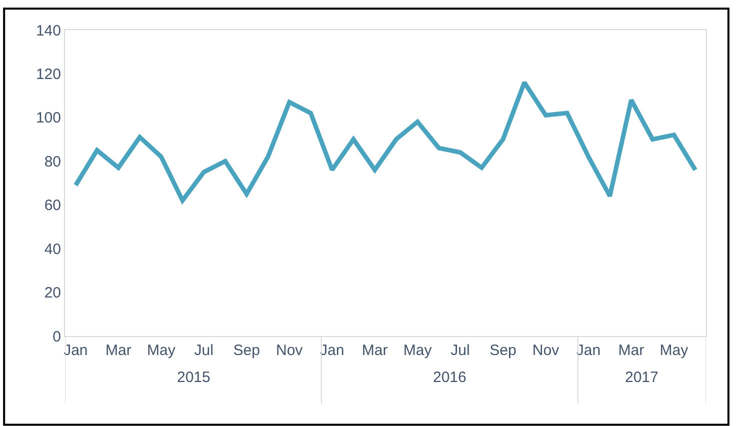 The height and width of the screenshot is (426, 736). Describe the element at coordinates (52, 293) in the screenshot. I see `y-tick-label: 20` at that location.